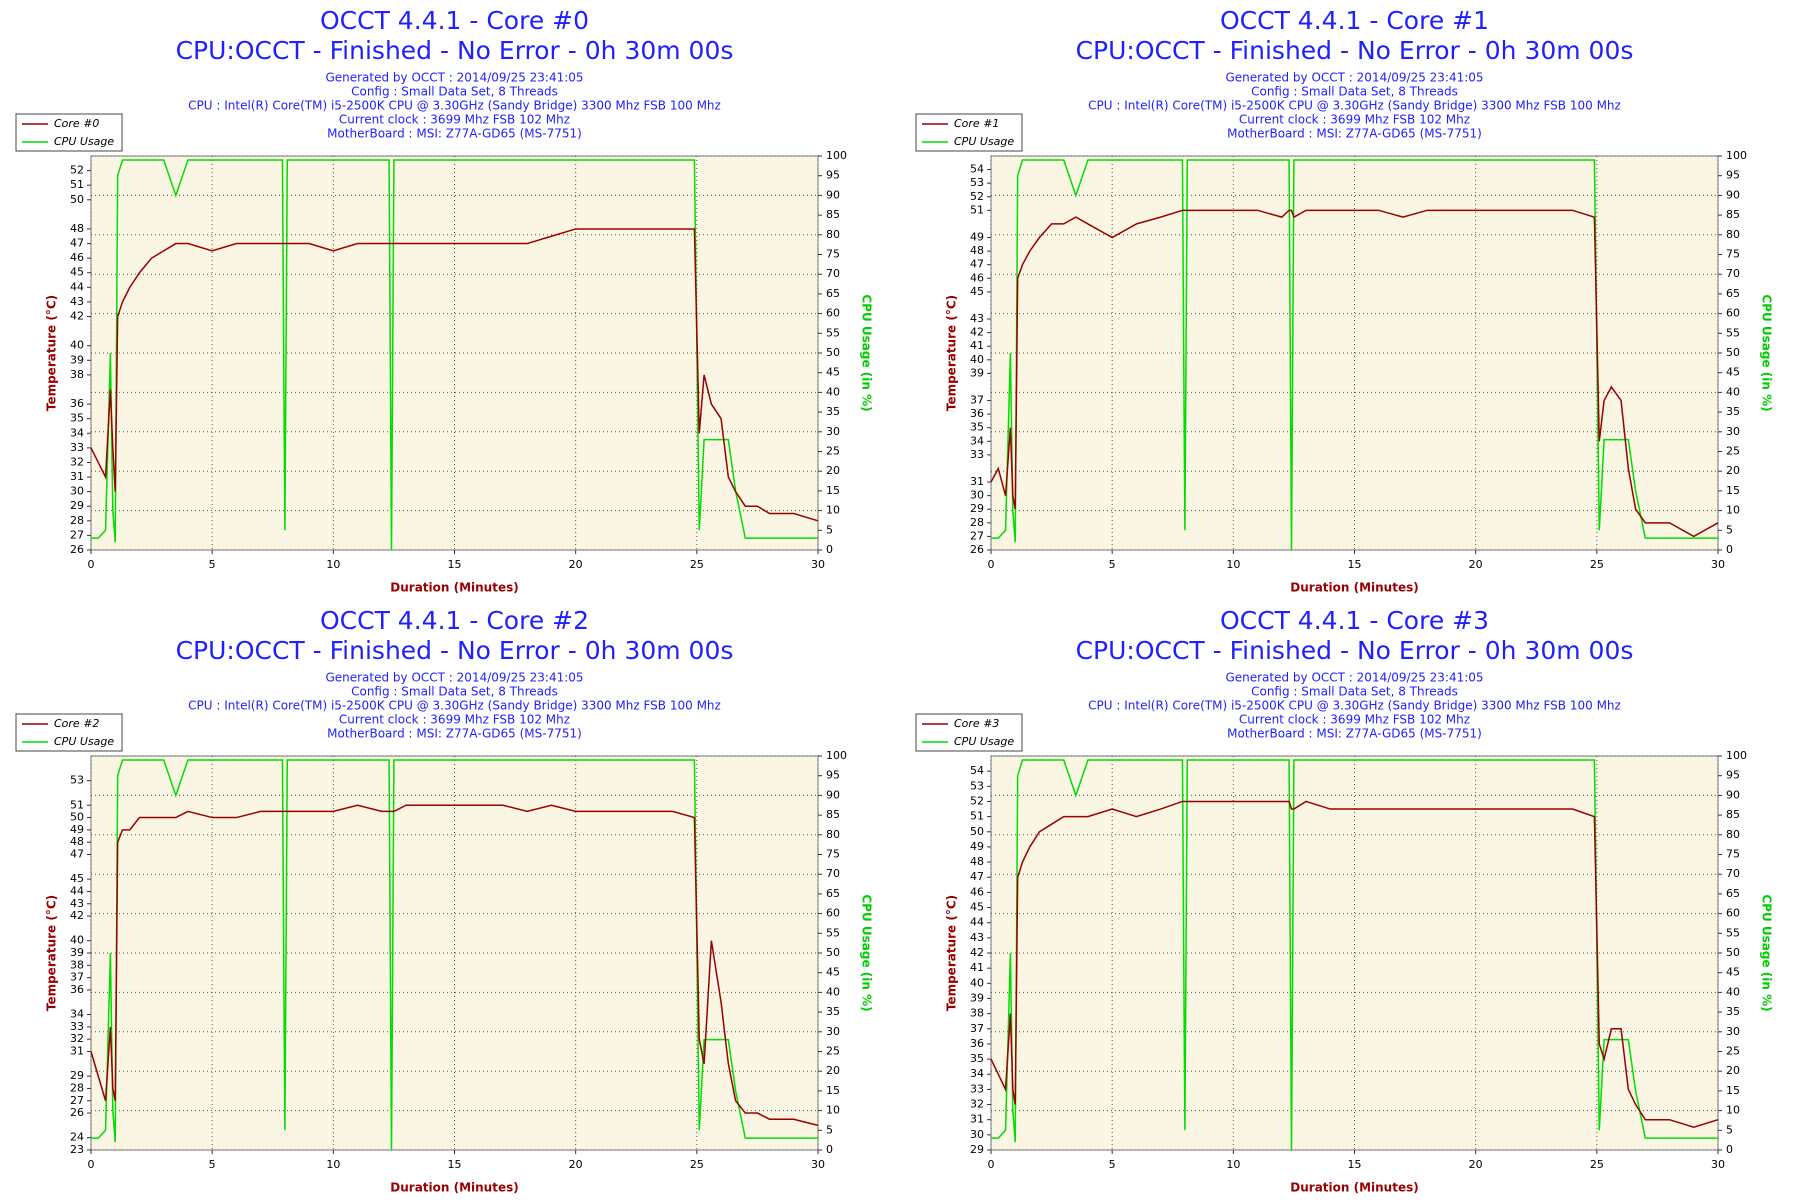  I want to click on y2-tick-label: 10, so click(833, 1110).